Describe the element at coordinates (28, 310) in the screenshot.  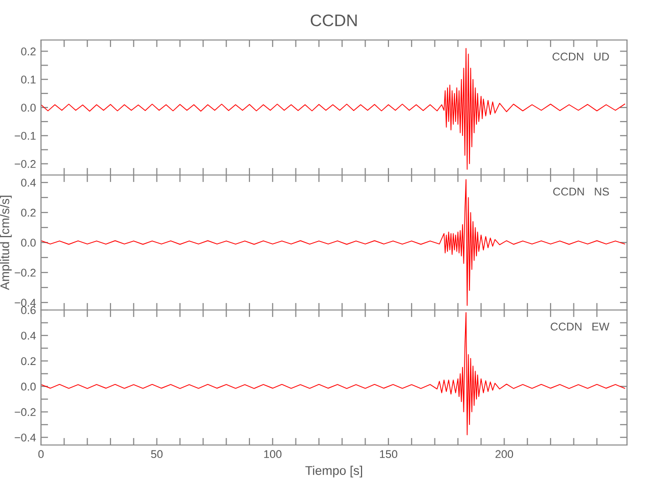
I see `y-tick-label: 0.6` at that location.